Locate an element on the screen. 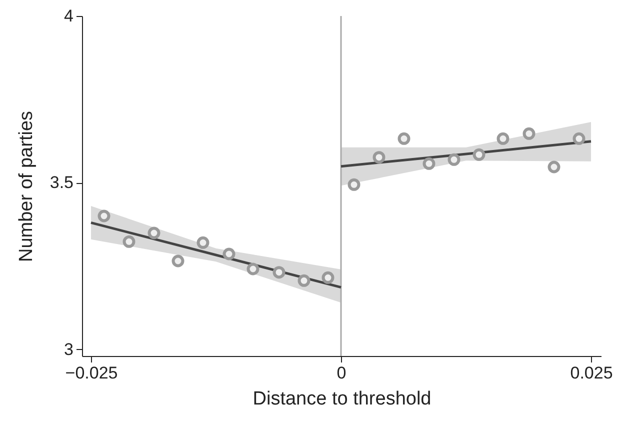 The height and width of the screenshot is (427, 622). y-tick-label: 3.5 is located at coordinates (62, 182).